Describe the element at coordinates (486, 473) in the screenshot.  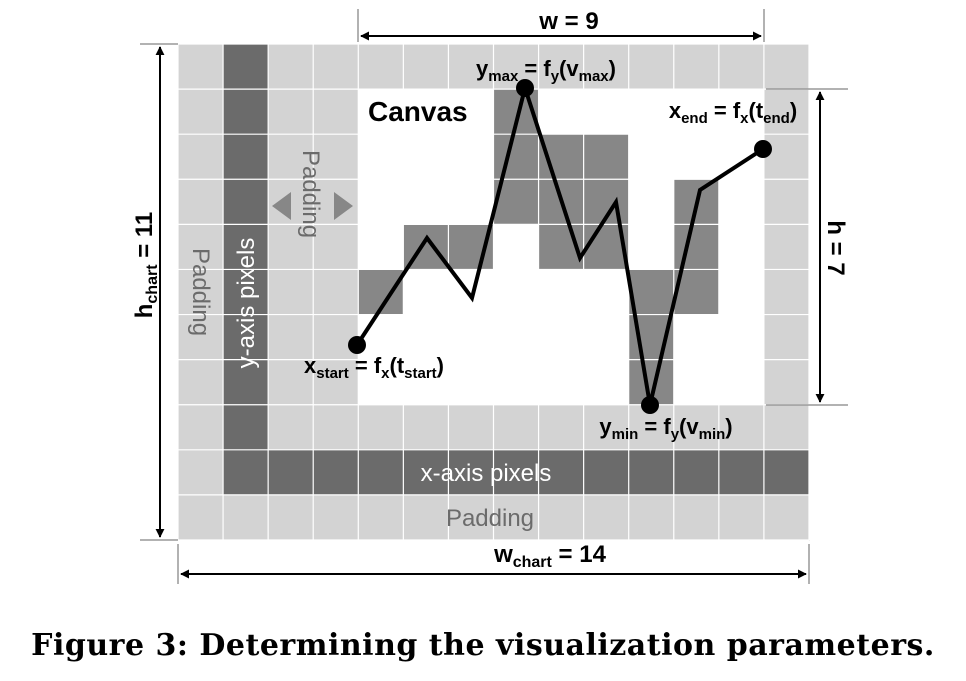
I see `x-axis-label: x-axis pixels` at that location.